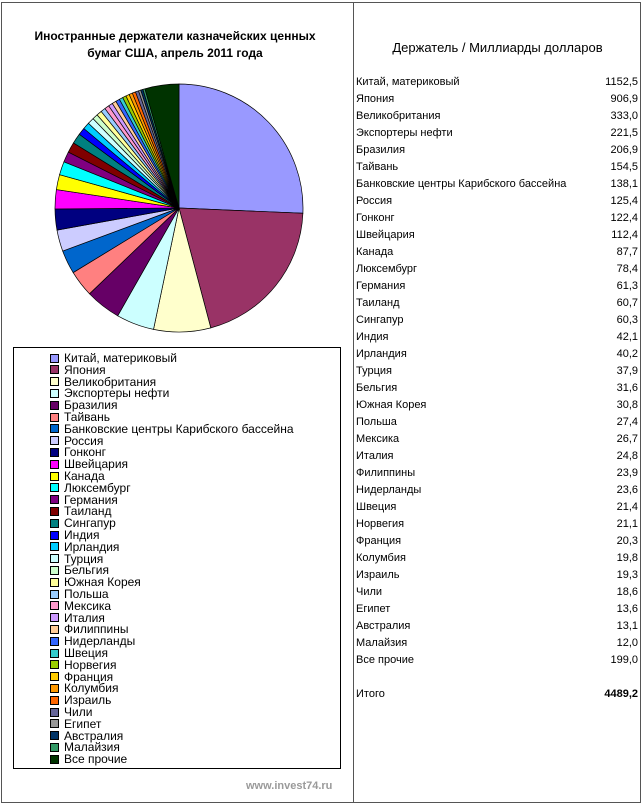 The height and width of the screenshot is (809, 643). What do you see at coordinates (89, 464) in the screenshot?
I see `legend-item: Швейцария` at bounding box center [89, 464].